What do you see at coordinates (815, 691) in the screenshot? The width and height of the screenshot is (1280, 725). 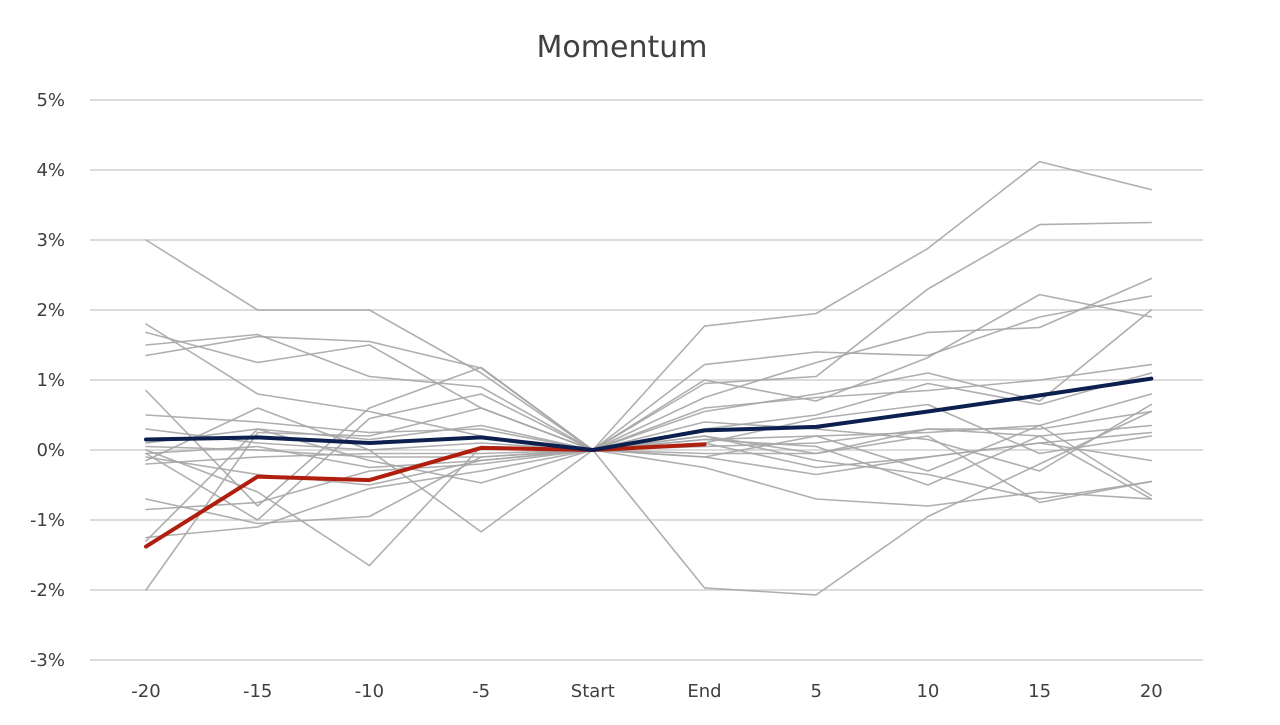 I see `x-tick-label: 5` at bounding box center [815, 691].